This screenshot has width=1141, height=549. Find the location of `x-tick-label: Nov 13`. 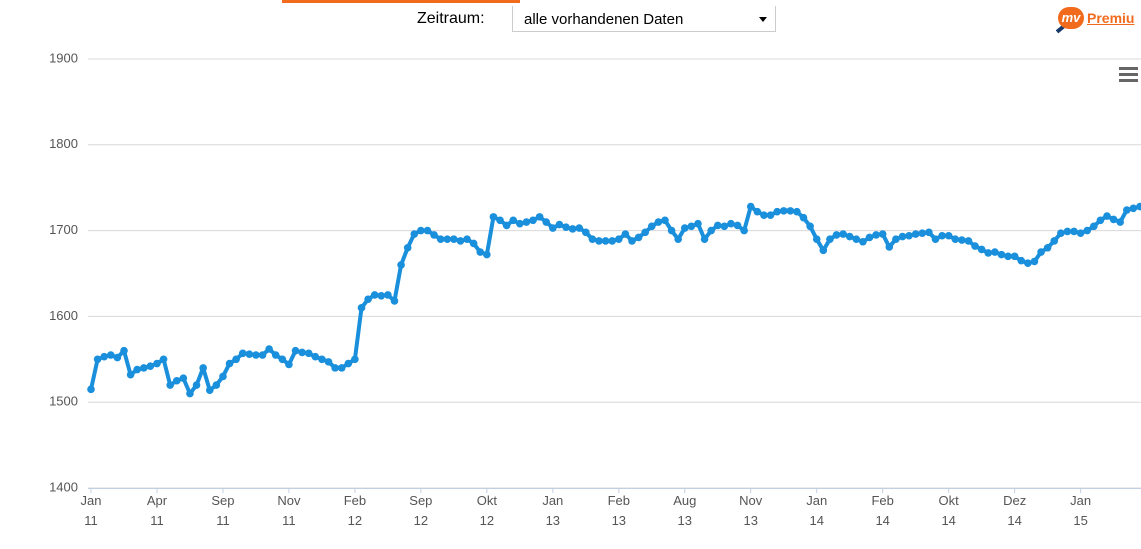

x-tick-label: Nov 13 is located at coordinates (751, 510).